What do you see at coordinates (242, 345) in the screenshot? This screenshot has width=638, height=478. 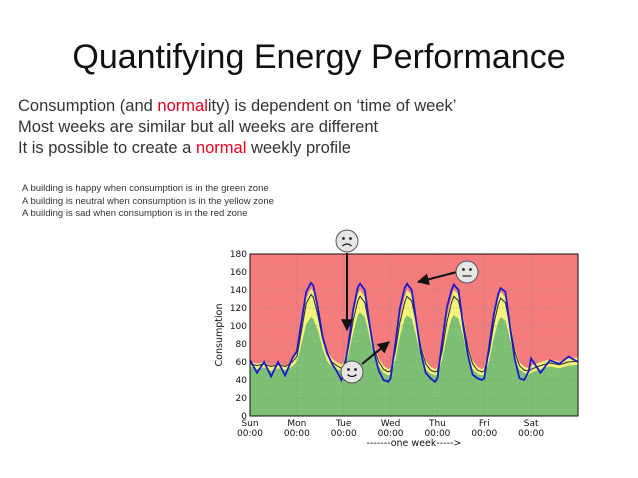 I see `y-tick-label: 80` at bounding box center [242, 345].